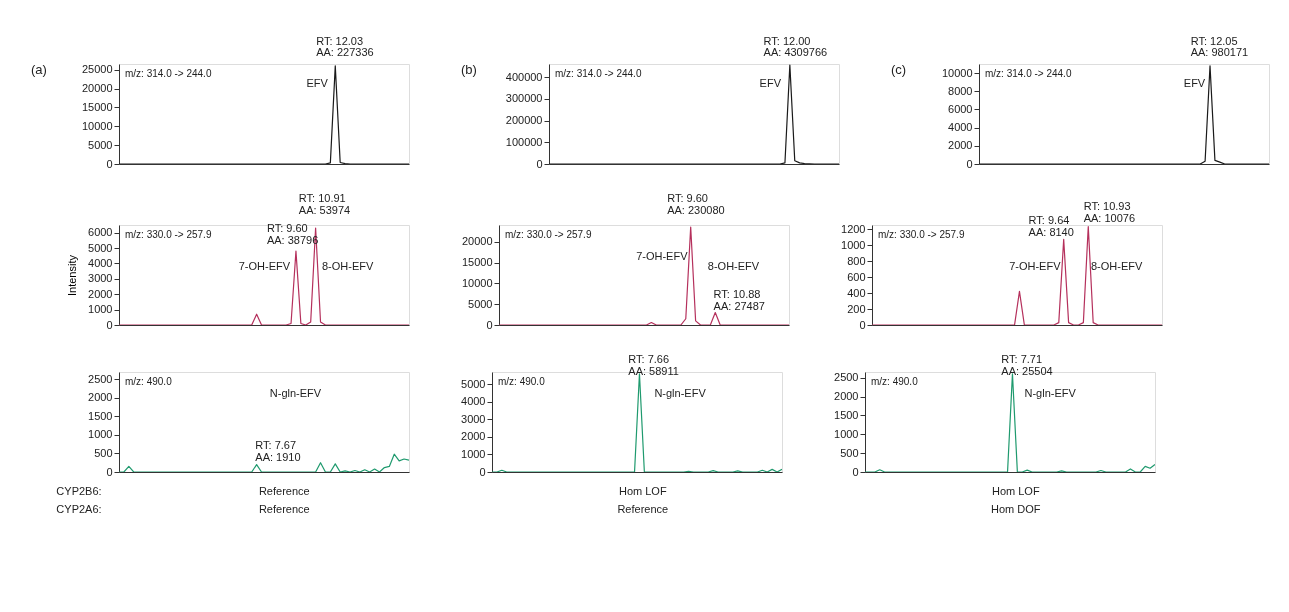  What do you see at coordinates (524, 76) in the screenshot?
I see `y-tick-label: 400000` at bounding box center [524, 76].